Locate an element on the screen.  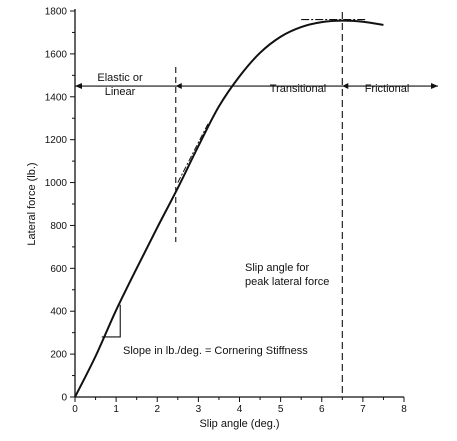
x-tick-label: 2 is located at coordinates (157, 409).